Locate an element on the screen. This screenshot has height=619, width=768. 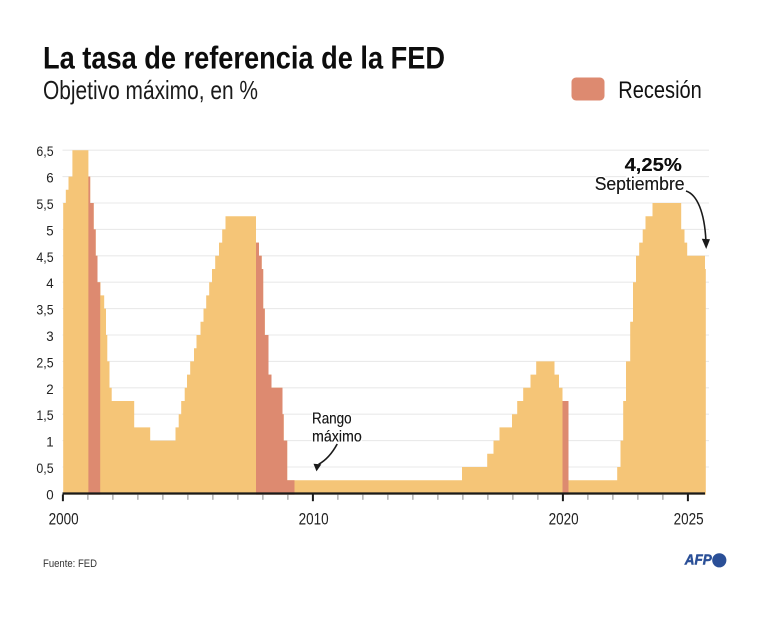
svg-text: 2020 is located at coordinates (564, 519).